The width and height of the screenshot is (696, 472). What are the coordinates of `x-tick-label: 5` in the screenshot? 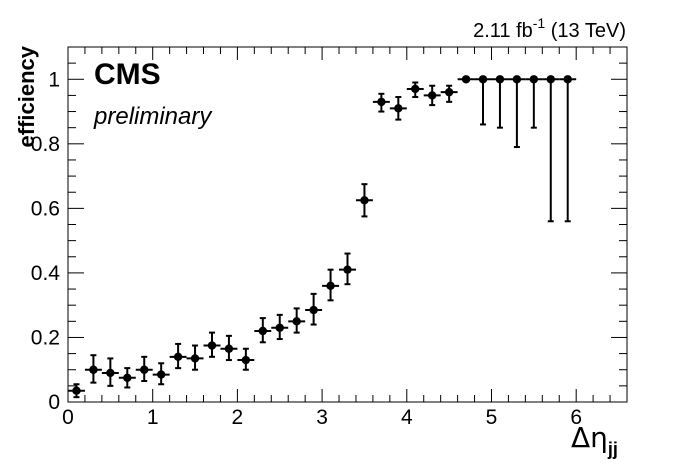 It's located at (492, 417).